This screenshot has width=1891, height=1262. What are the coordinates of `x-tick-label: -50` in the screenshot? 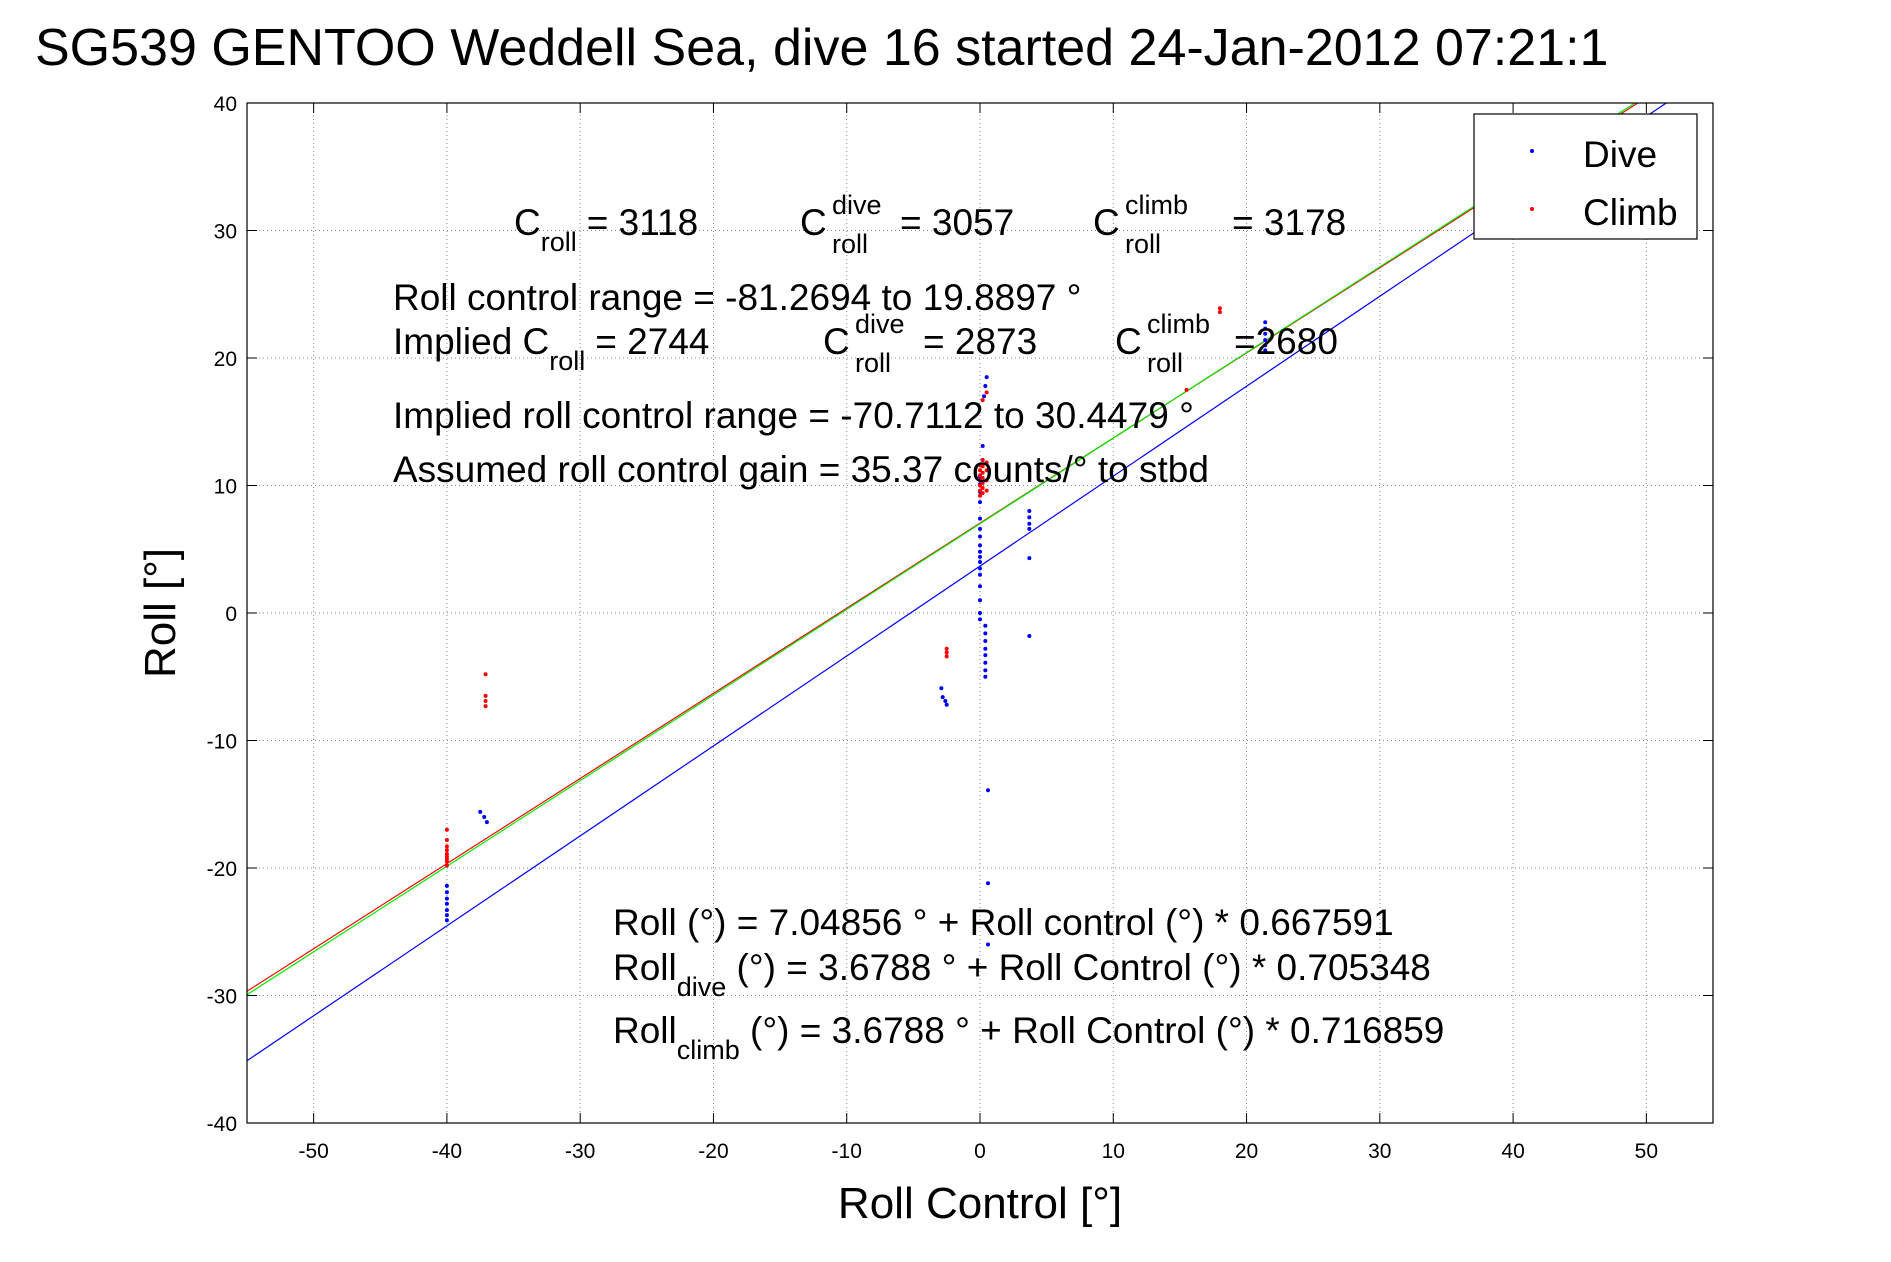 It's located at (313, 1151).